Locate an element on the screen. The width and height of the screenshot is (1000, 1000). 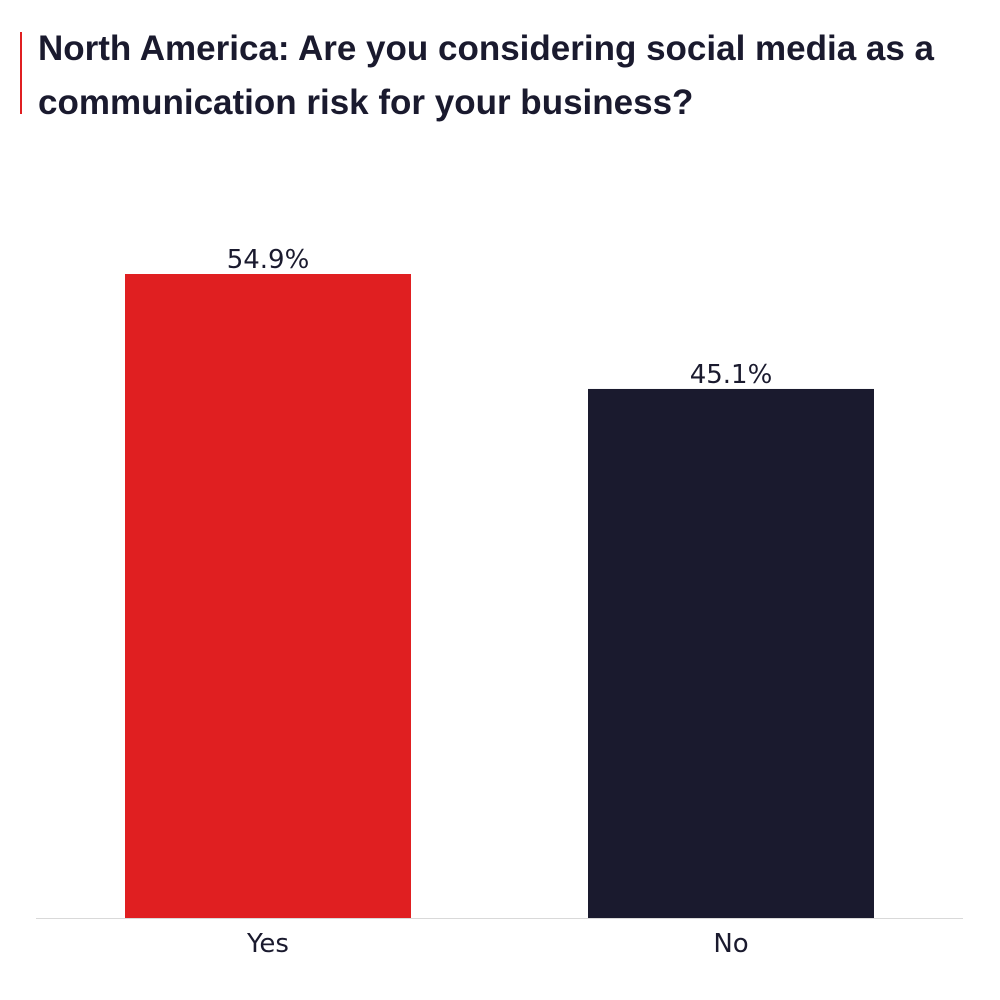
value-label-no: 45.1% is located at coordinates (731, 375).